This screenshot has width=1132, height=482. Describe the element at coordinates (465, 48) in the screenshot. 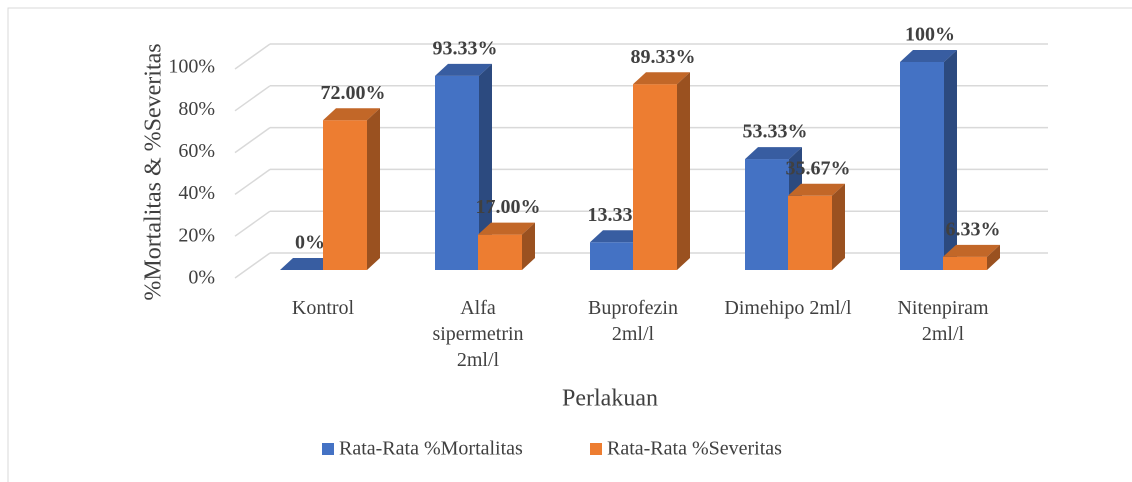

I see `data-label: 93.33%` at that location.